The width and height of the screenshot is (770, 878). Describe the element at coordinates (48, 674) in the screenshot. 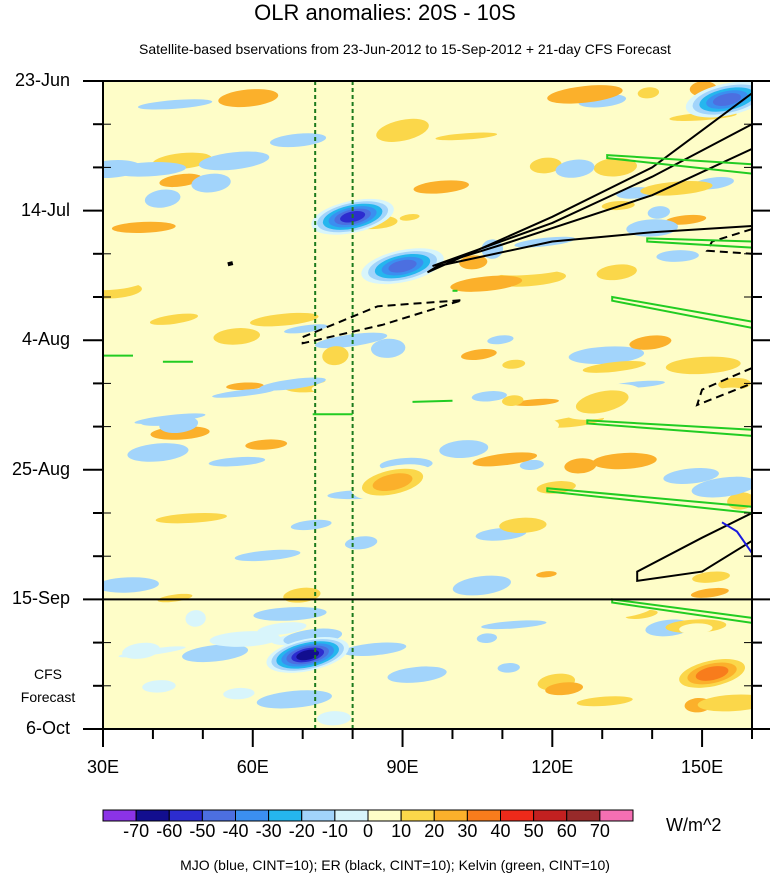

I see `forecast-label-line1: CFS` at that location.